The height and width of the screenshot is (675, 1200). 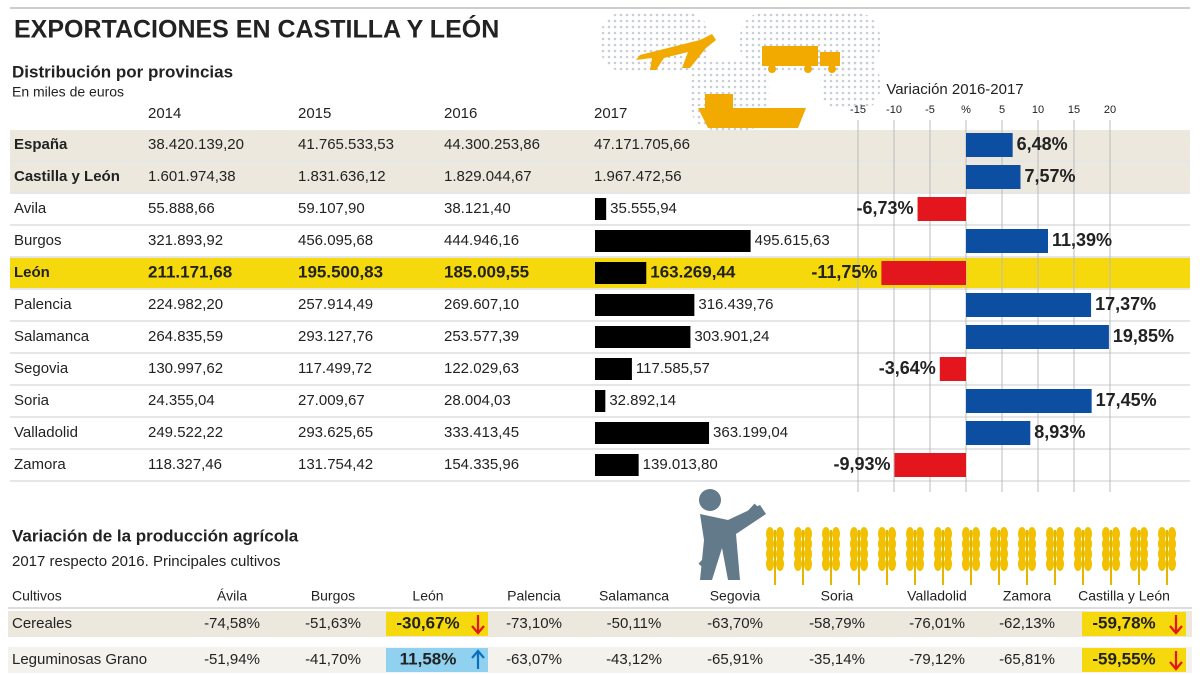 I want to click on value-label: 139.013,80, so click(x=680, y=464).